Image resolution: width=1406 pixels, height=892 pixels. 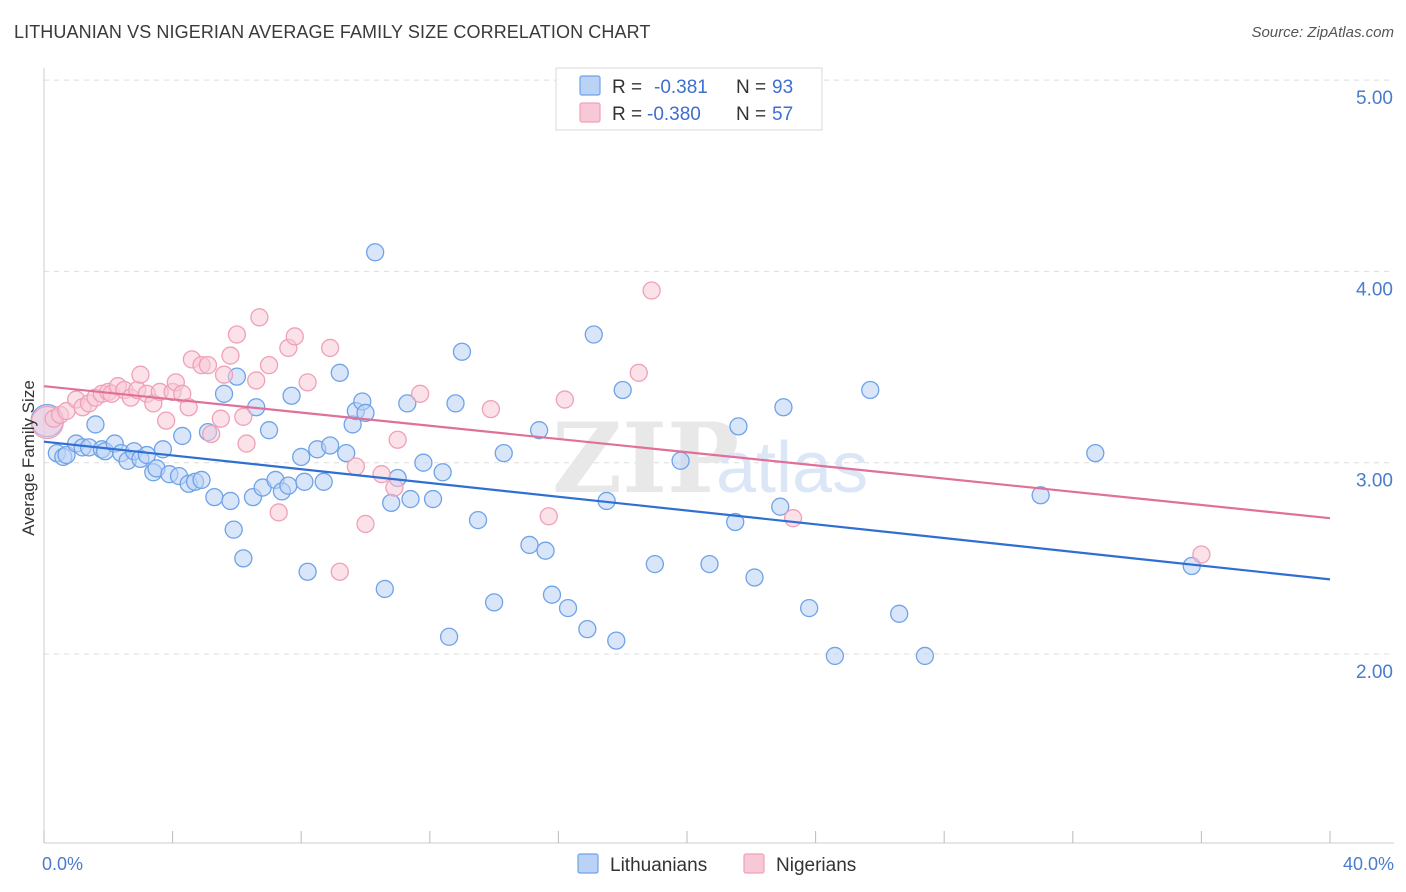 I want to click on x-tick-labels: 0.0% 40.0%, so click(x=718, y=864).